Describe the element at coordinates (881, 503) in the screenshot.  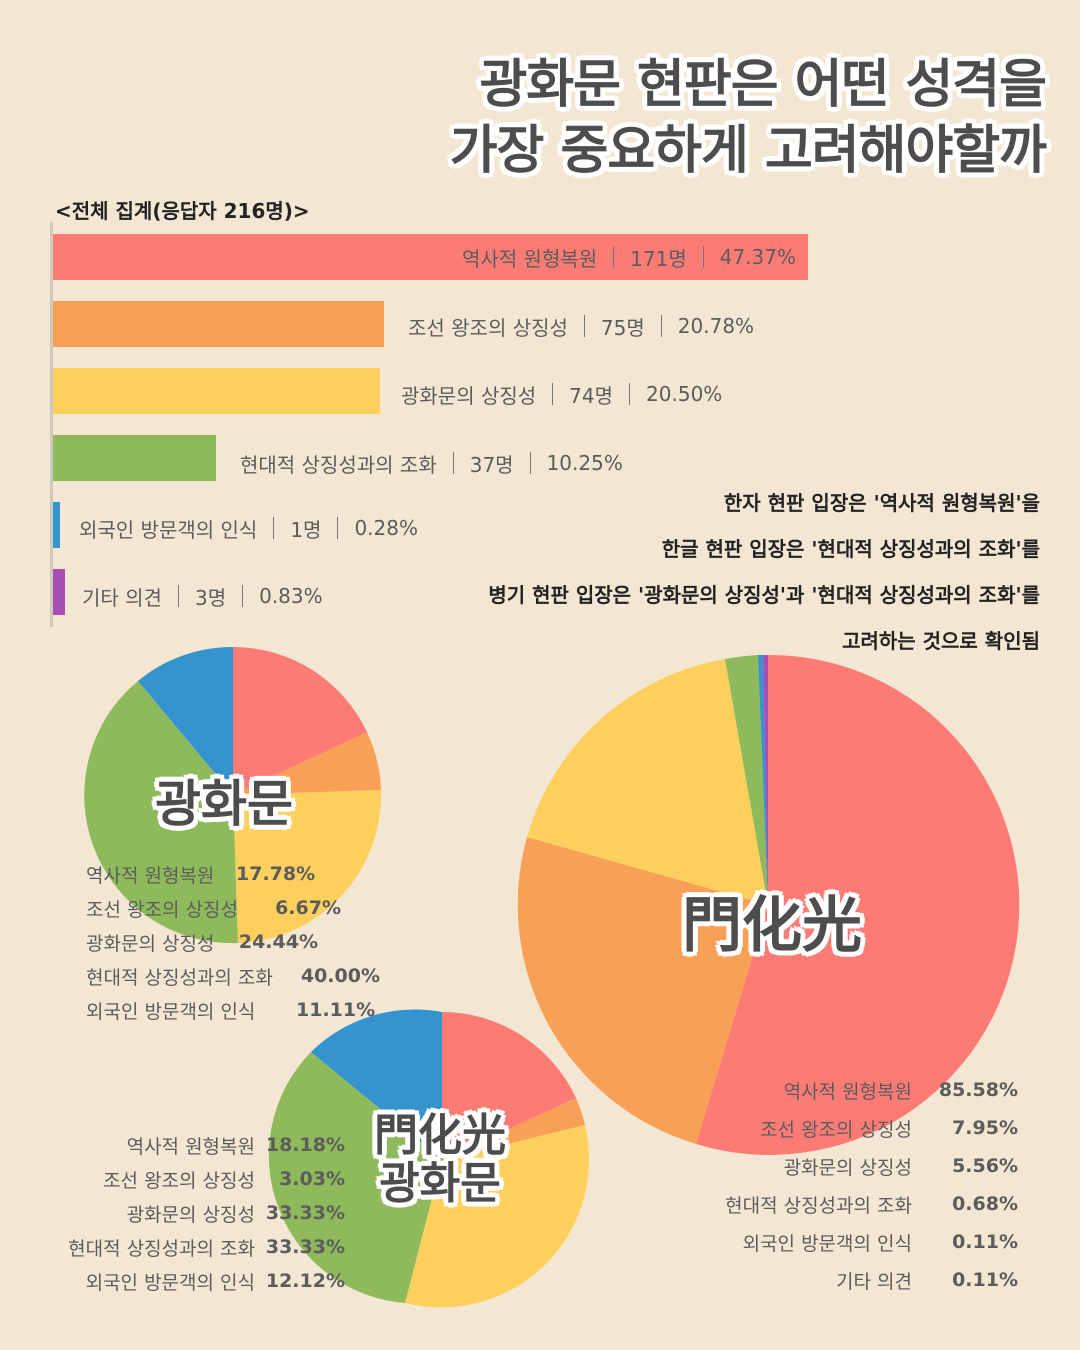
I see `note-line-1: 한자 현판 입장은 '역사적 원형복원'을` at that location.